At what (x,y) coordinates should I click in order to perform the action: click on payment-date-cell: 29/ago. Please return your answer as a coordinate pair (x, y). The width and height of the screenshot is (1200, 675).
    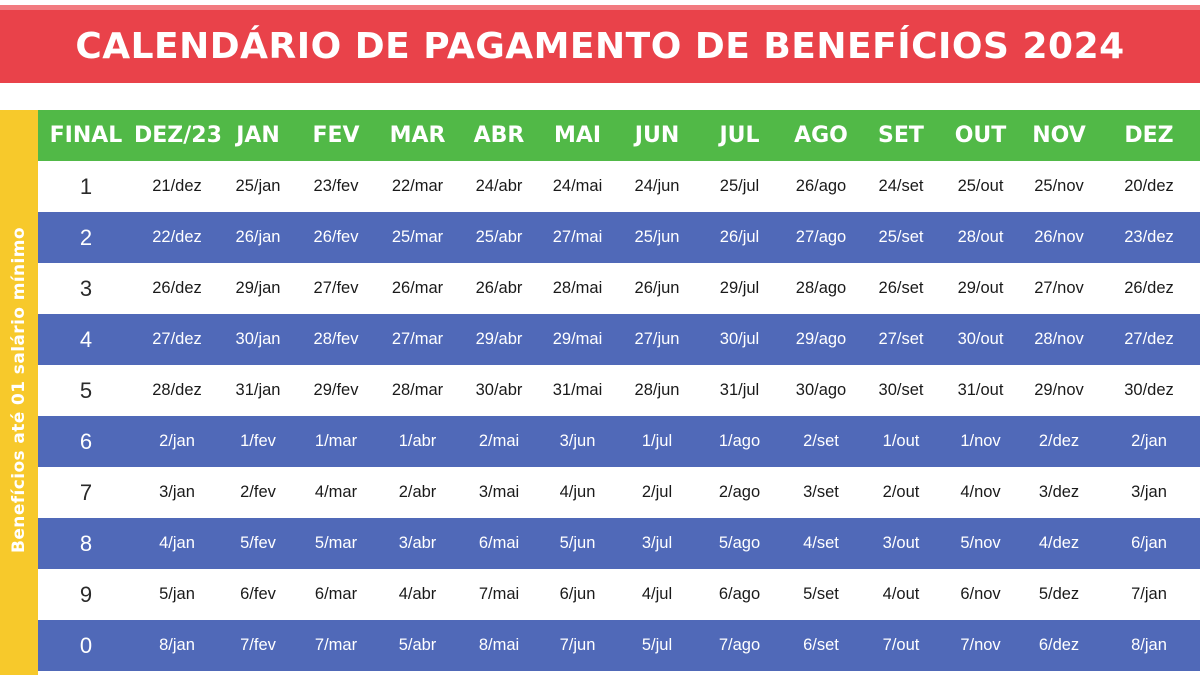
    Looking at the image, I should click on (821, 339).